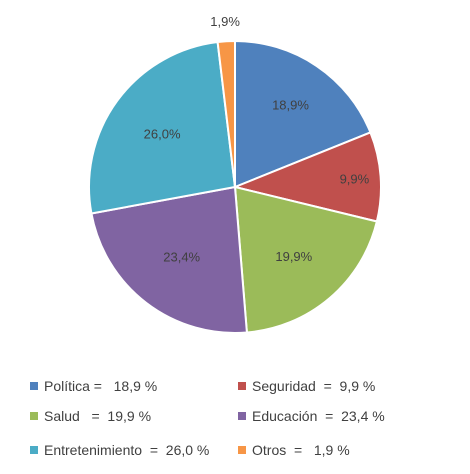 Image resolution: width=470 pixels, height=474 pixels. I want to click on legend-item-seguridad: Seguridad = 9,9 %, so click(306, 386).